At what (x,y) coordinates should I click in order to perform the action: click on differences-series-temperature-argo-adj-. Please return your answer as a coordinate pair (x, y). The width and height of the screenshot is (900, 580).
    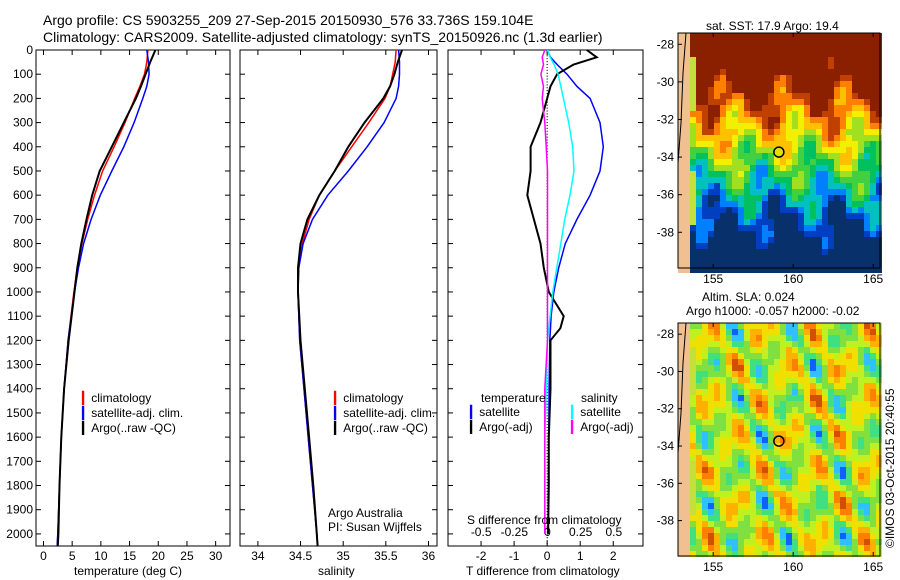
    Looking at the image, I should click on (562, 291).